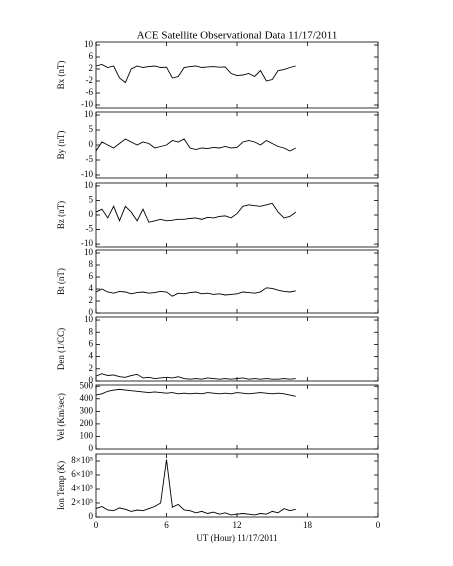 The width and height of the screenshot is (453, 566). I want to click on y-tick-label: 400, so click(87, 398).